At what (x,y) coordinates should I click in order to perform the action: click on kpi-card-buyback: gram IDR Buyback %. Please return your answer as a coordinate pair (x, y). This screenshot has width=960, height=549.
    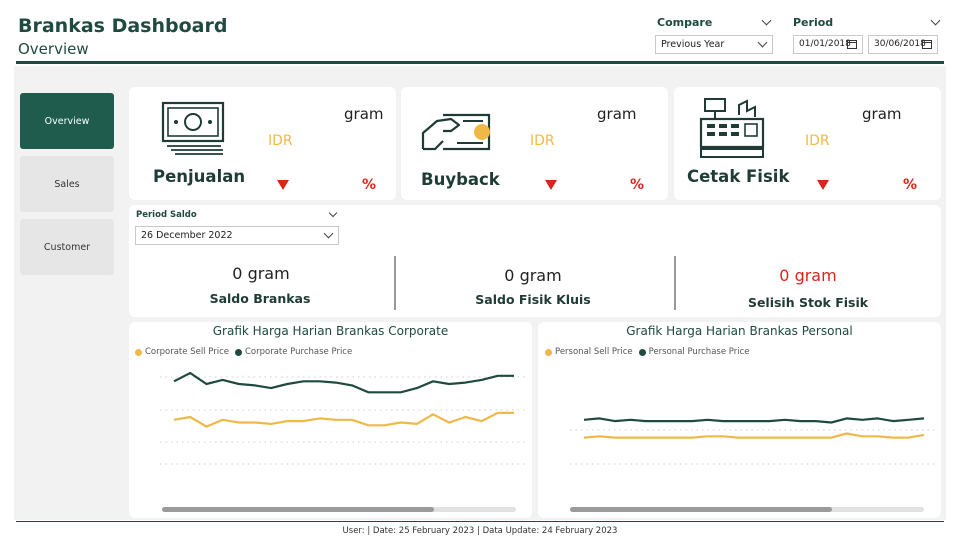
    Looking at the image, I should click on (534, 143).